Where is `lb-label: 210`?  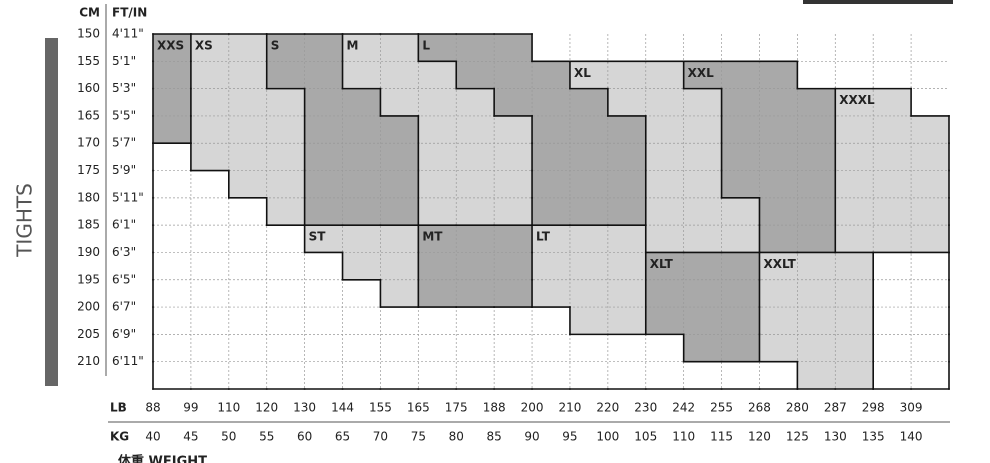
lb-label: 210 is located at coordinates (569, 408).